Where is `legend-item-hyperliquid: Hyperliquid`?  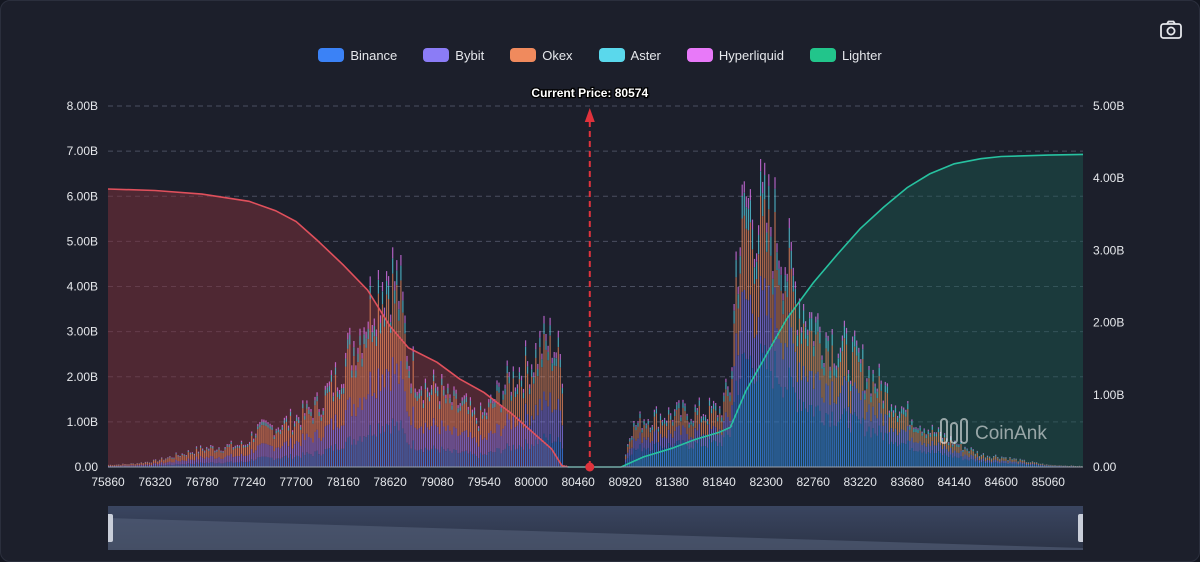
legend-item-hyperliquid: Hyperliquid is located at coordinates (735, 55).